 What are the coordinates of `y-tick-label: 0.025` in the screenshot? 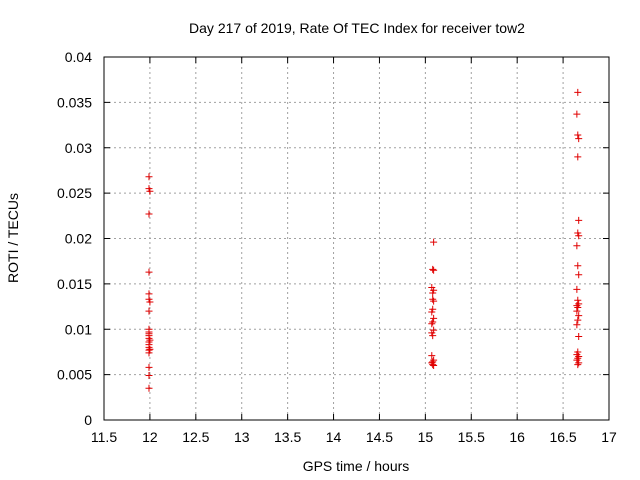 It's located at (74, 193).